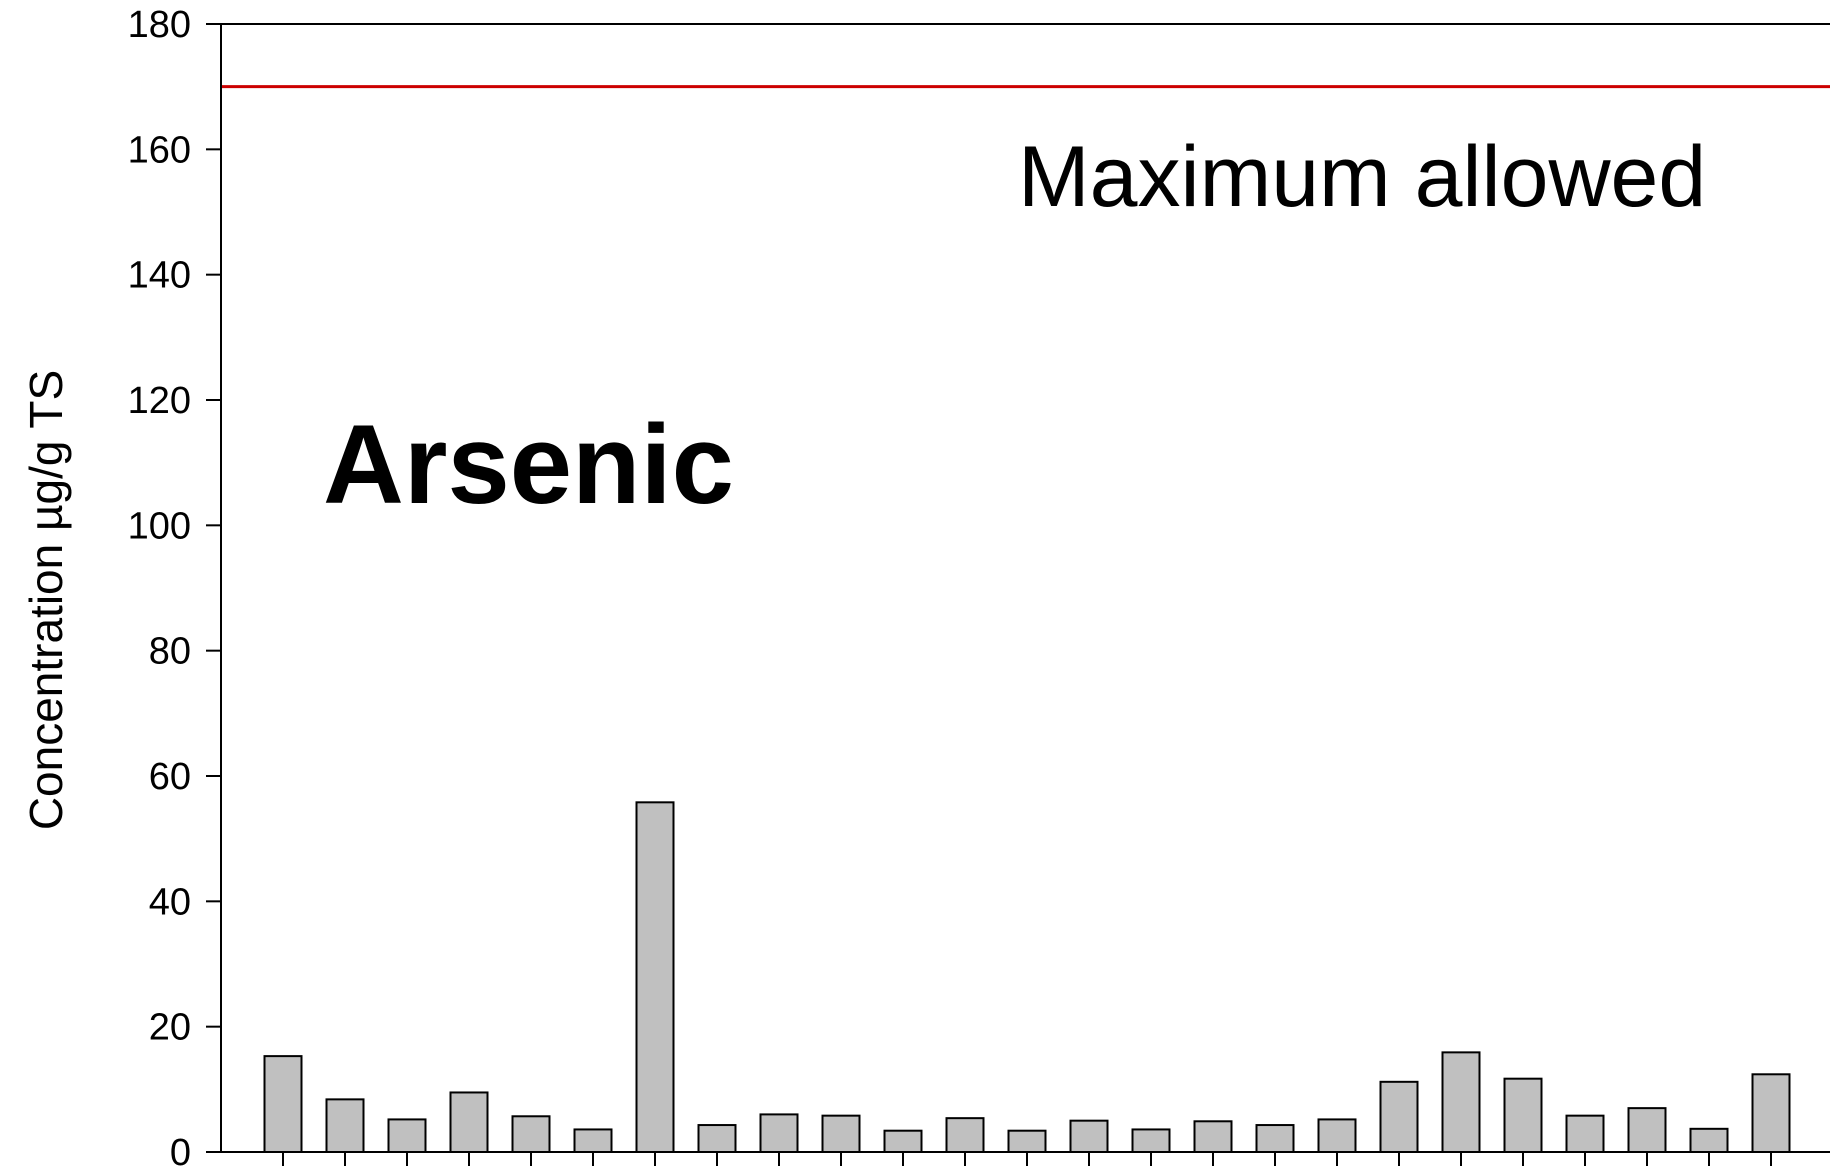 The image size is (1838, 1168). I want to click on threshold-label: Maximum allowed, so click(1362, 177).